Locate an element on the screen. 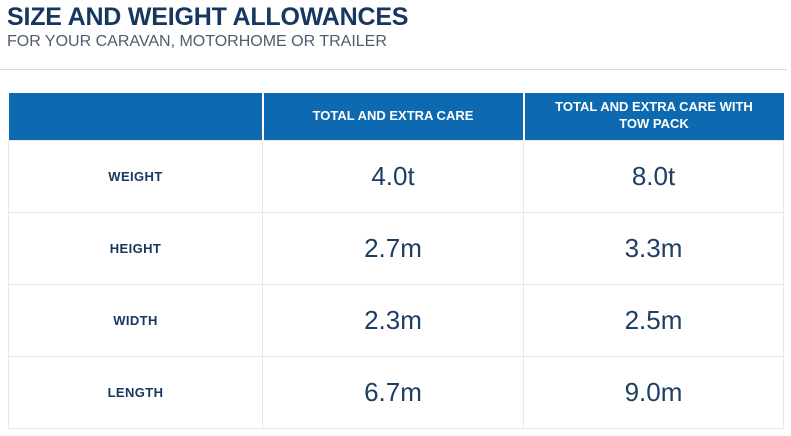 This screenshot has height=436, width=791. weight-tow-pack-value: 8.0t is located at coordinates (653, 176).